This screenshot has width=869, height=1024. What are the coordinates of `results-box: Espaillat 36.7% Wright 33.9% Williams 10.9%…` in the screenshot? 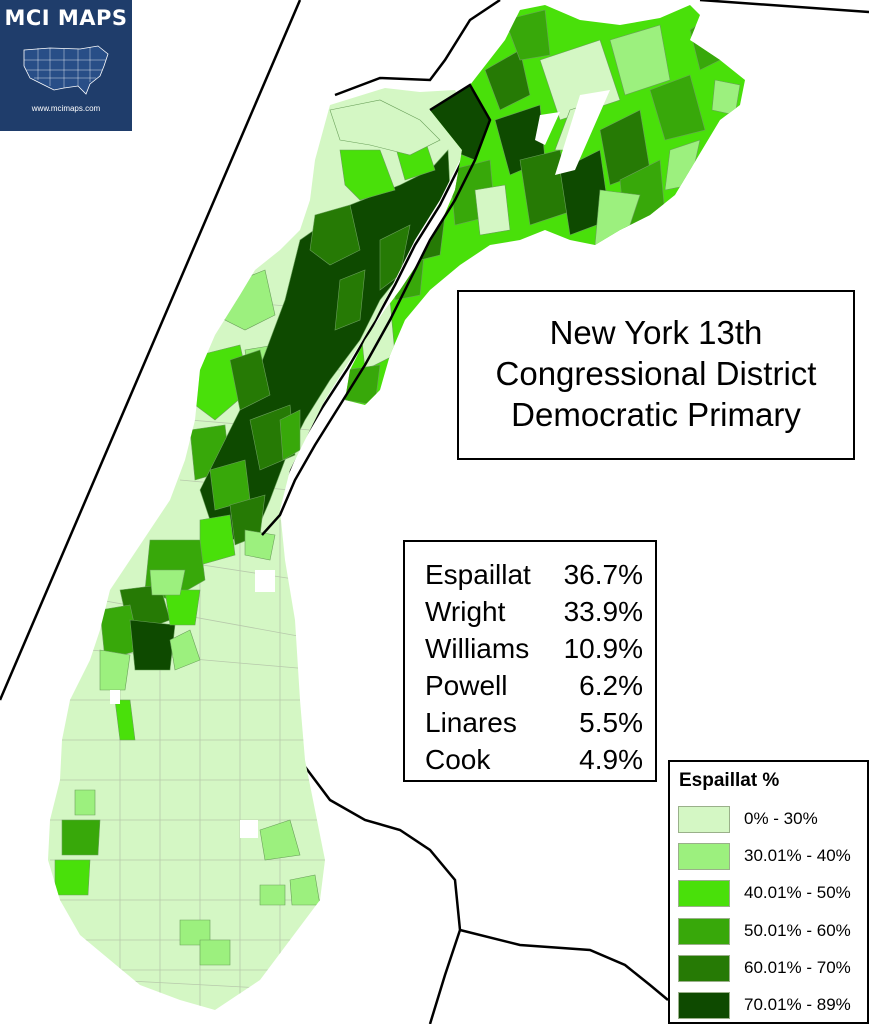 It's located at (530, 661).